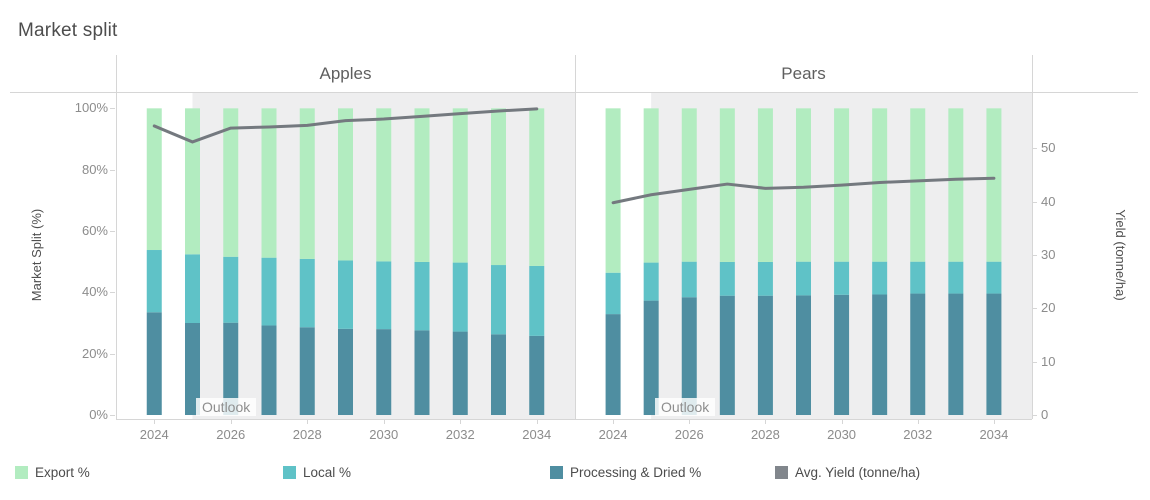  What do you see at coordinates (781, 472) in the screenshot?
I see `yield-swatch-icon` at bounding box center [781, 472].